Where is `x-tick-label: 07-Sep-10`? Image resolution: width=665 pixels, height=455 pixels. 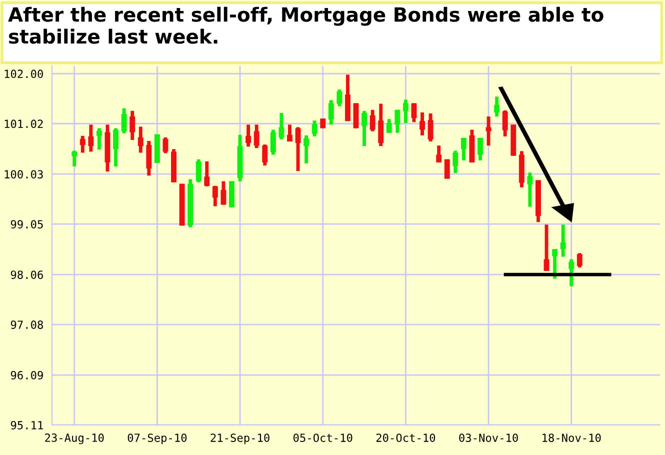 x-tick-label: 07-Sep-10 is located at coordinates (157, 439).